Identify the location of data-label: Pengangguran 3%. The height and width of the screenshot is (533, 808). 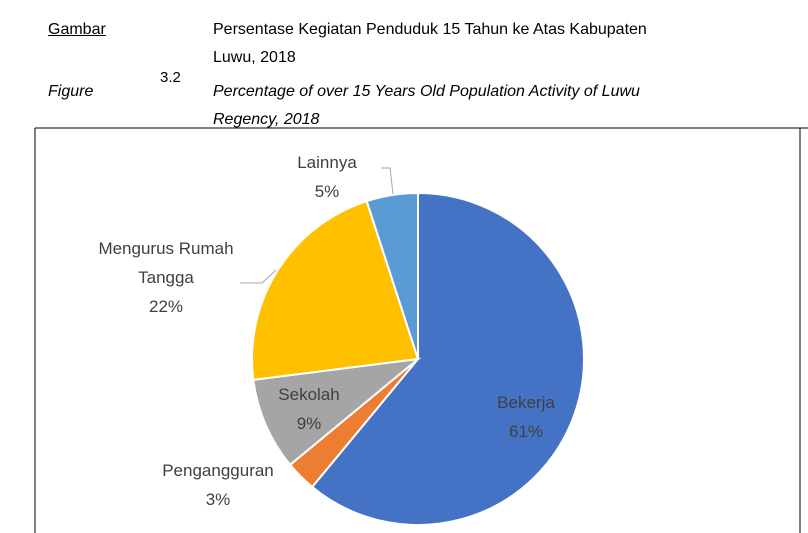
(218, 485).